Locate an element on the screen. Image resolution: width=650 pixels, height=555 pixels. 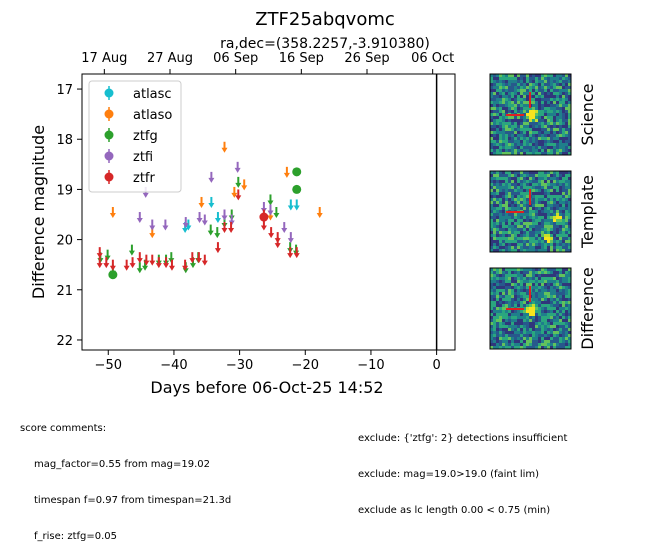
legend-label: ztfg is located at coordinates (145, 136).